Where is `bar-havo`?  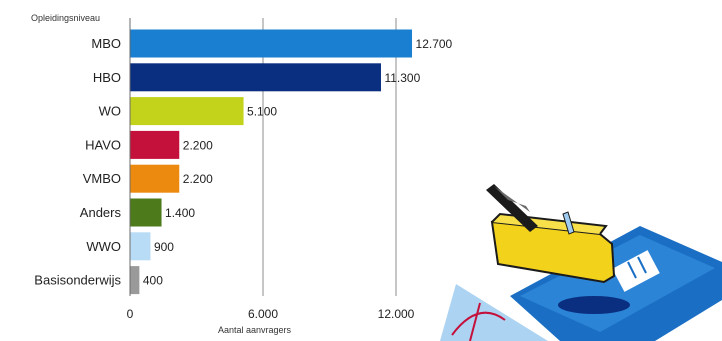
bar-havo is located at coordinates (155, 144).